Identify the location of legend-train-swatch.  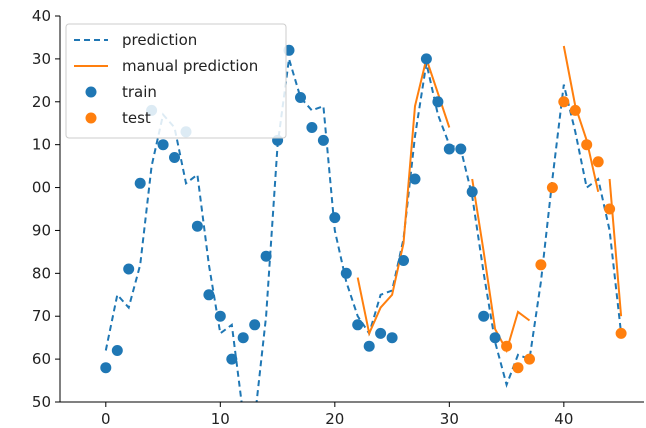
(91, 92).